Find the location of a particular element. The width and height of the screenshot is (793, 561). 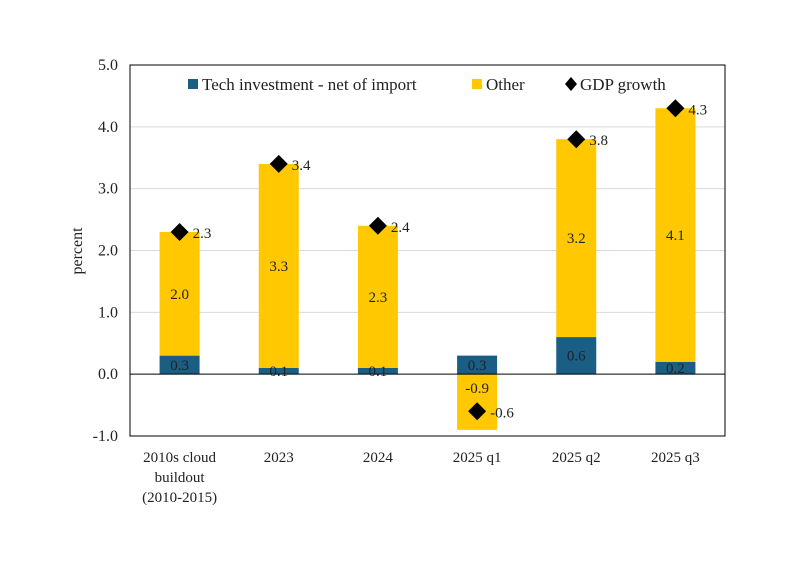

bar-label-other: 3.2 is located at coordinates (576, 239).